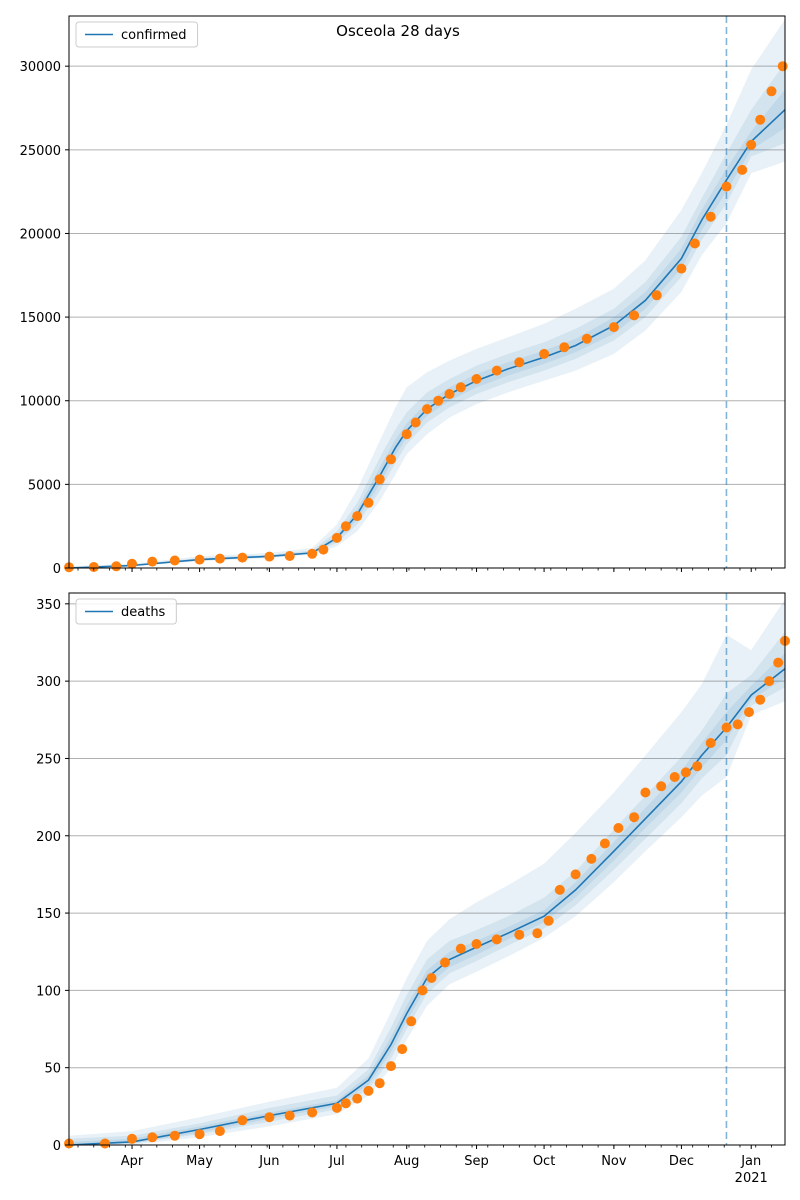 This screenshot has height=1200, width=800. Describe the element at coordinates (48, 914) in the screenshot. I see `deaths-y-tick-label: 150` at that location.